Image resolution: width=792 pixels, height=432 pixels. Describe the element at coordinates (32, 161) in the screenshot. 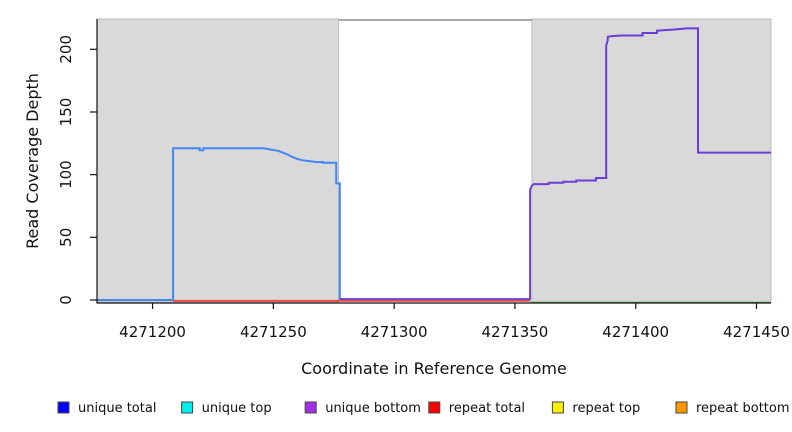

I see `y-axis-title: Read Coverage Depth` at that location.